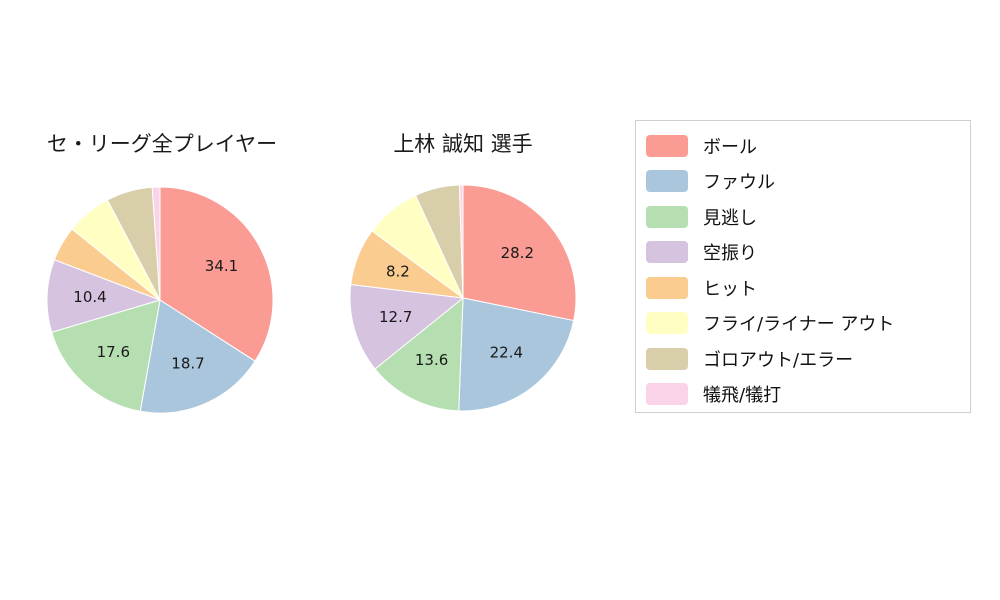  I want to click on pie-value-label: 34.1, so click(221, 266).